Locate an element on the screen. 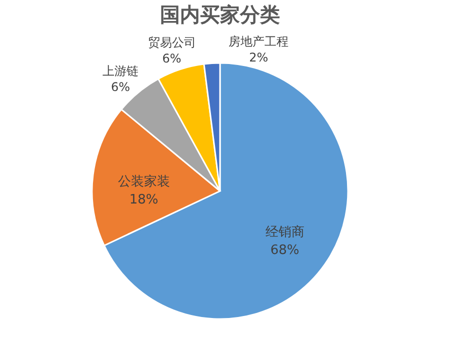 The image size is (450, 347). data-label: 18% is located at coordinates (143, 200).